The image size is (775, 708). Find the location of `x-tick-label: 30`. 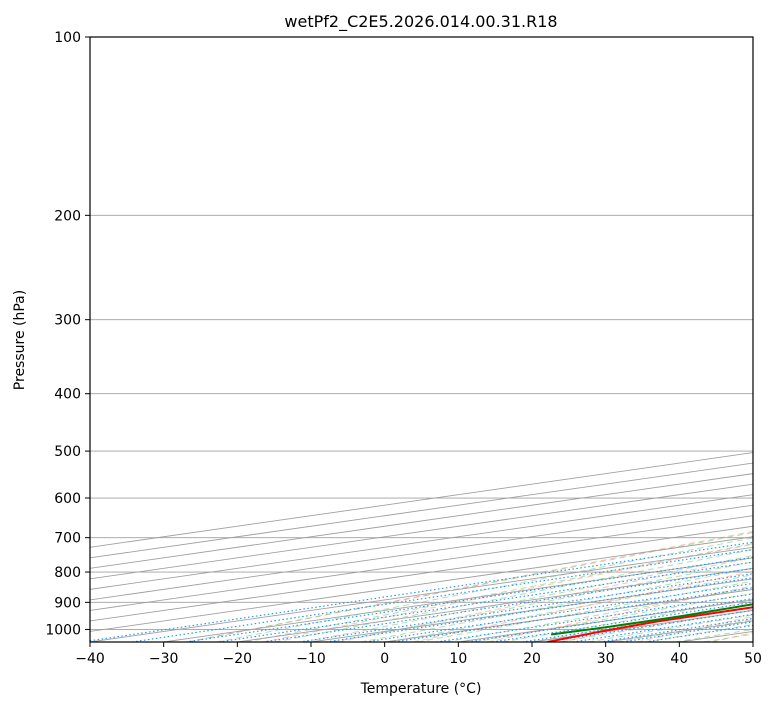

x-tick-label: 30 is located at coordinates (606, 659).